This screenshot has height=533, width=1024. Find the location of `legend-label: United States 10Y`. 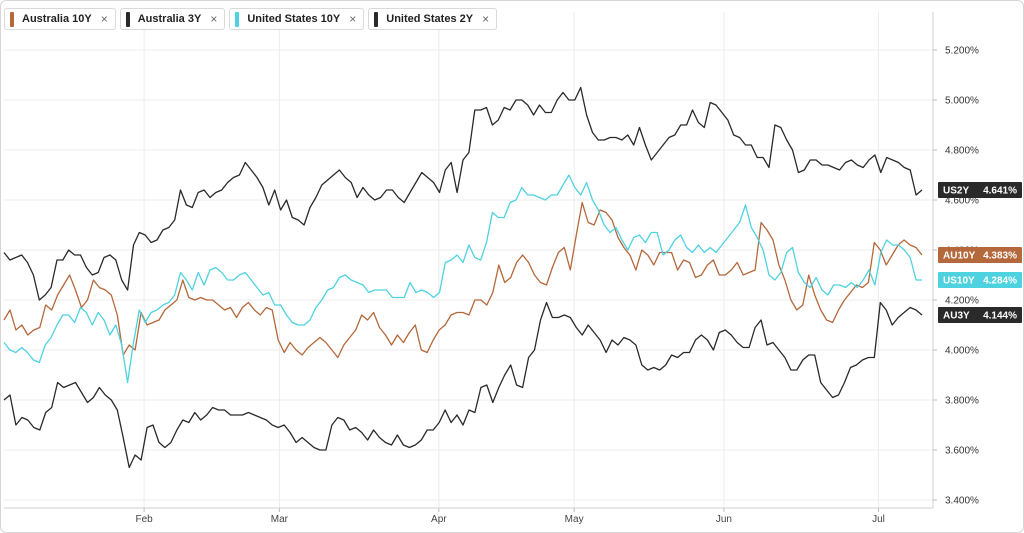

legend-label: United States 10Y is located at coordinates (294, 19).